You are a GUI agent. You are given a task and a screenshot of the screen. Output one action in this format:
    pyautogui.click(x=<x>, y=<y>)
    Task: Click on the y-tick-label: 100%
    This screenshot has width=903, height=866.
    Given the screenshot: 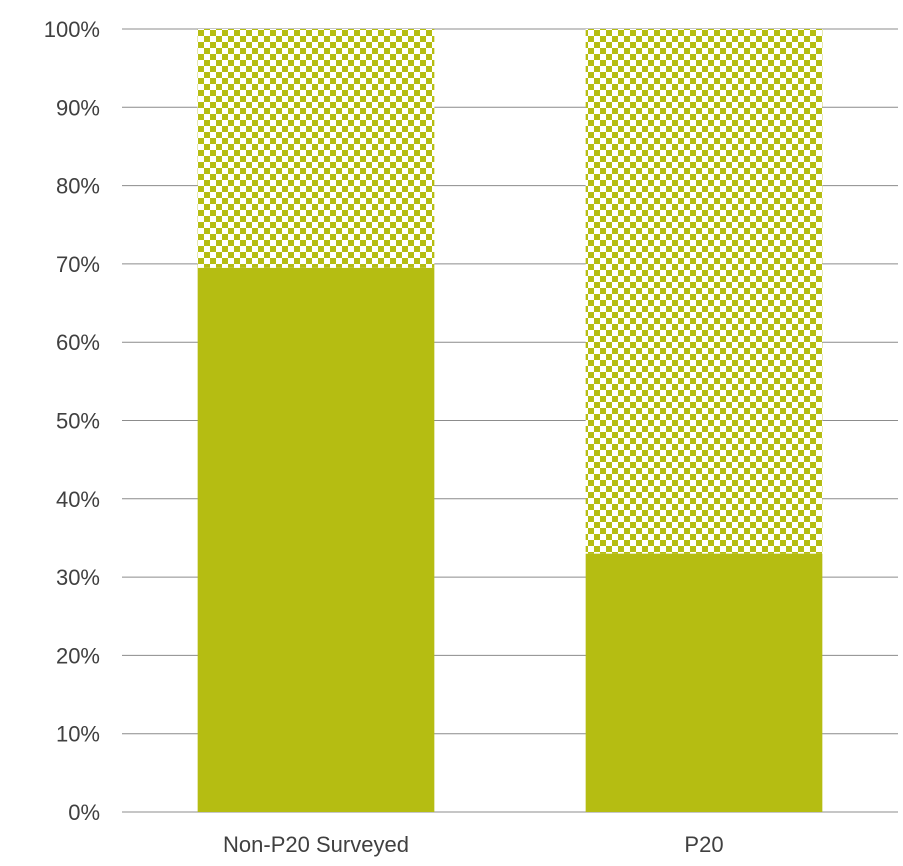 What is the action you would take?
    pyautogui.click(x=72, y=29)
    